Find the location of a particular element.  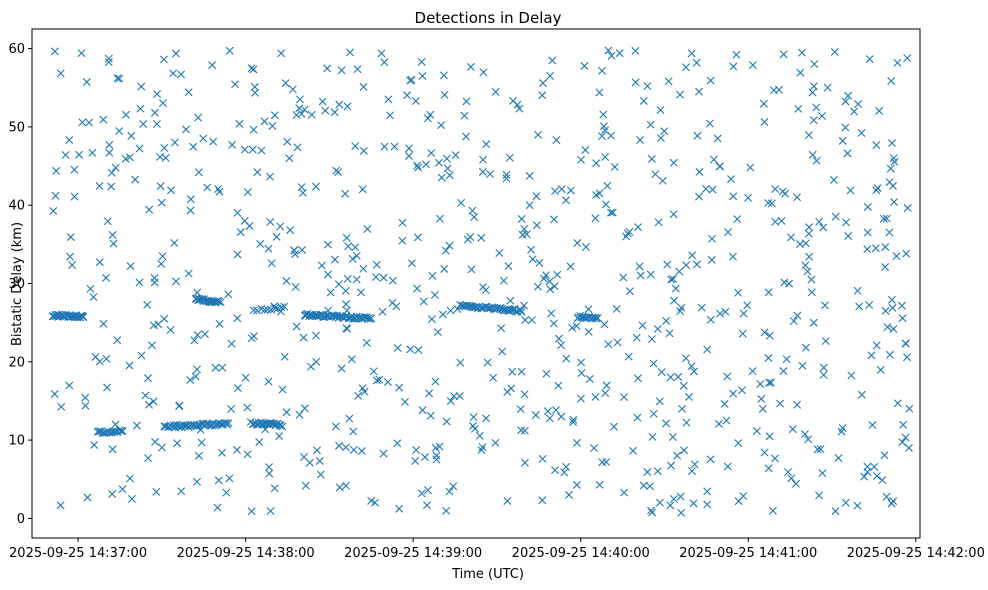

y-tick-label: 20 is located at coordinates (16, 362).